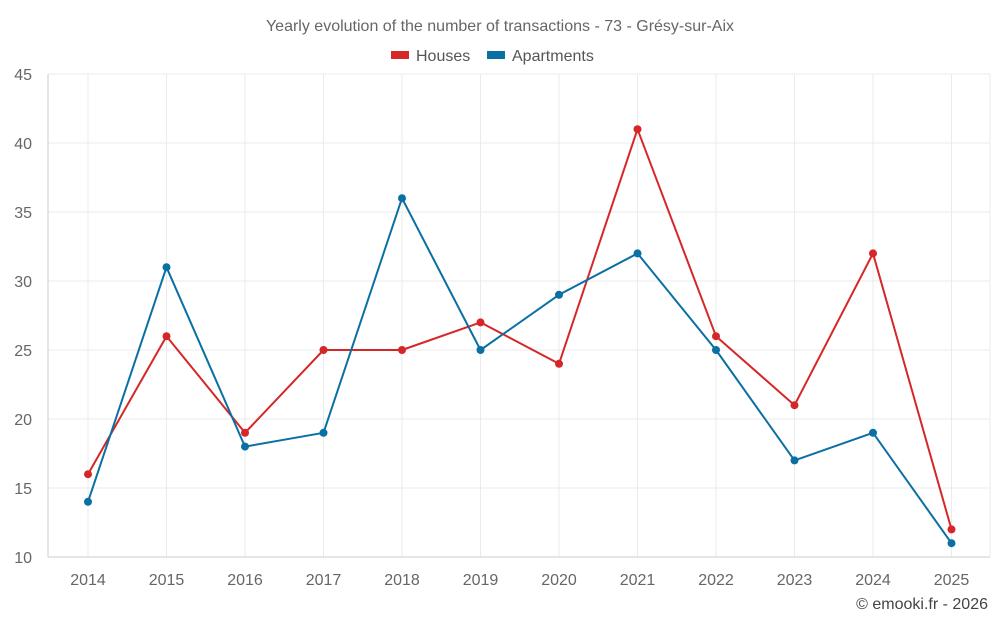  I want to click on x-tick-label: 2017, so click(324, 580).